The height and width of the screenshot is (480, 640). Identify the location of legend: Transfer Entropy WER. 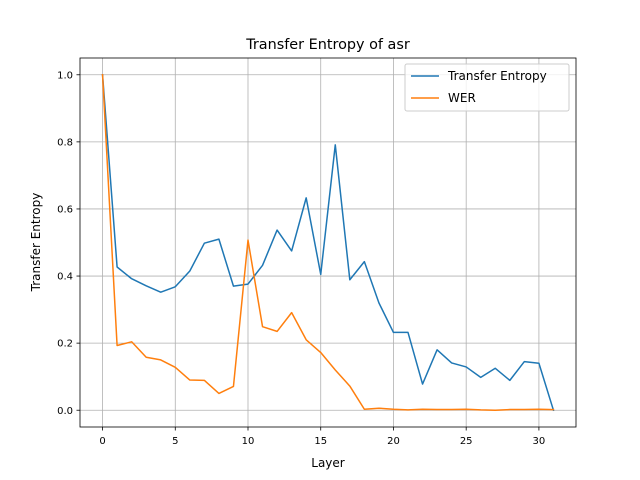
(487, 87).